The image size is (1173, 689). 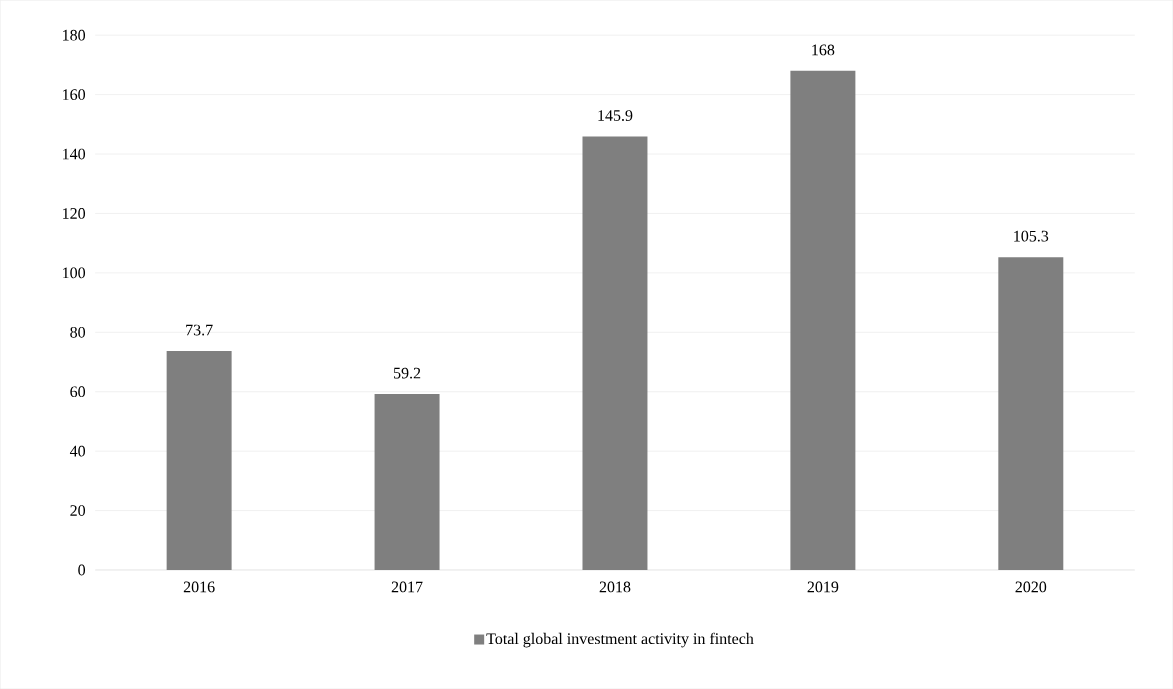 I want to click on y-tick-label: 160, so click(x=74, y=94).